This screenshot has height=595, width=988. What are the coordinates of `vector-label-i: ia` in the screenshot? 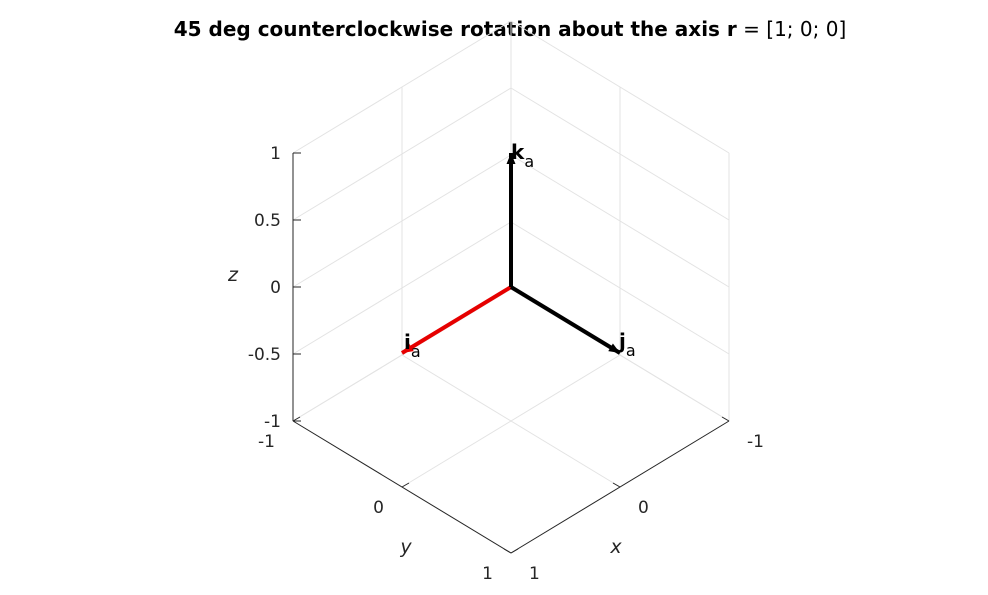 It's located at (412, 345).